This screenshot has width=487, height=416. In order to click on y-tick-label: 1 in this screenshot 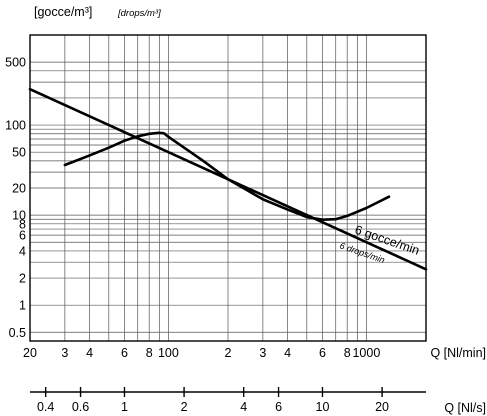, I will do `click(22, 306)`.